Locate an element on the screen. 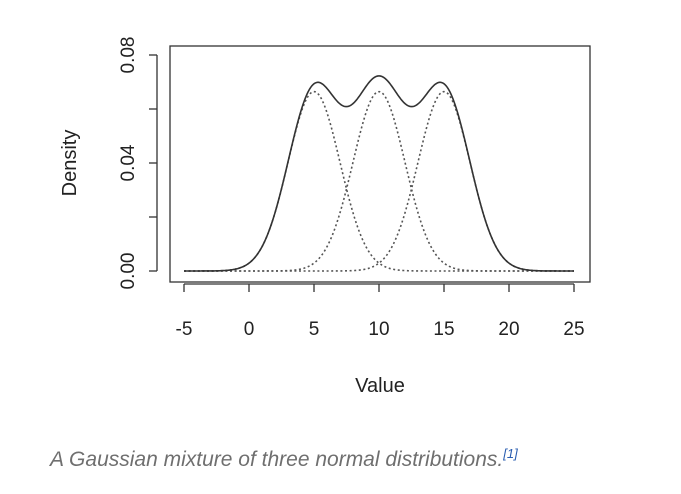 This screenshot has height=494, width=681. y-axis: 0.00 0.04 0.08 is located at coordinates (138, 163).